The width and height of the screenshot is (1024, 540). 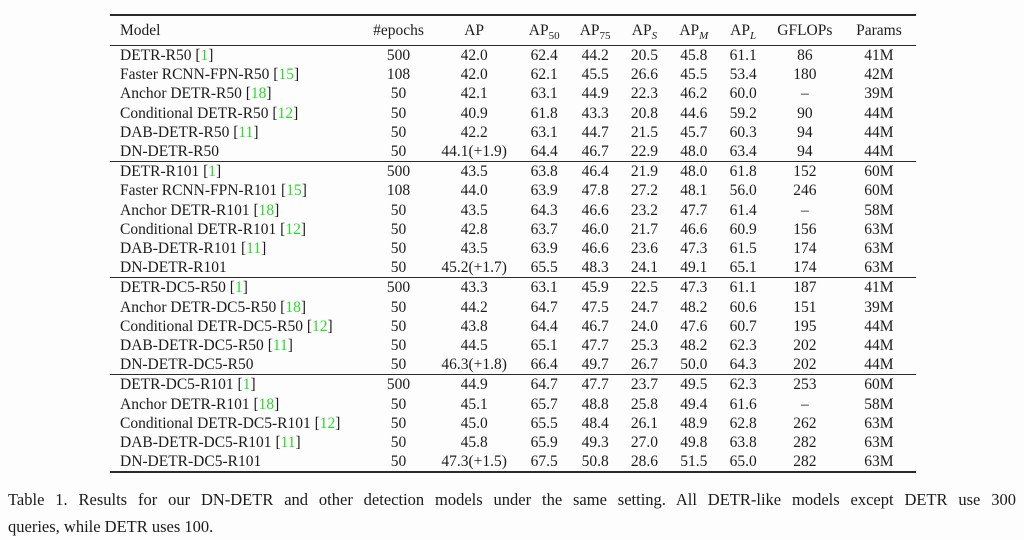 What do you see at coordinates (644, 171) in the screenshot?
I see `cell-aps: 21.9` at bounding box center [644, 171].